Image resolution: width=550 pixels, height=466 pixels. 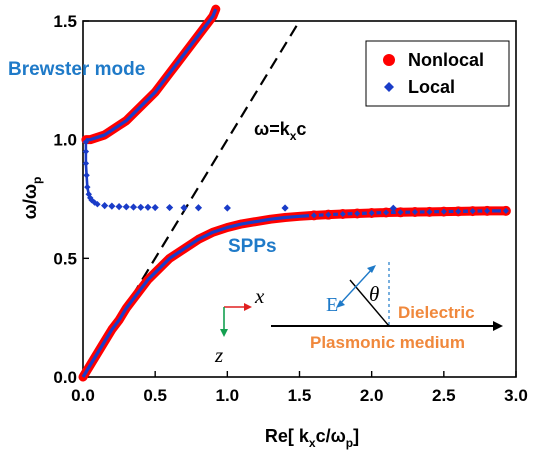 I want to click on e-field-symbol: E, so click(x=332, y=305).